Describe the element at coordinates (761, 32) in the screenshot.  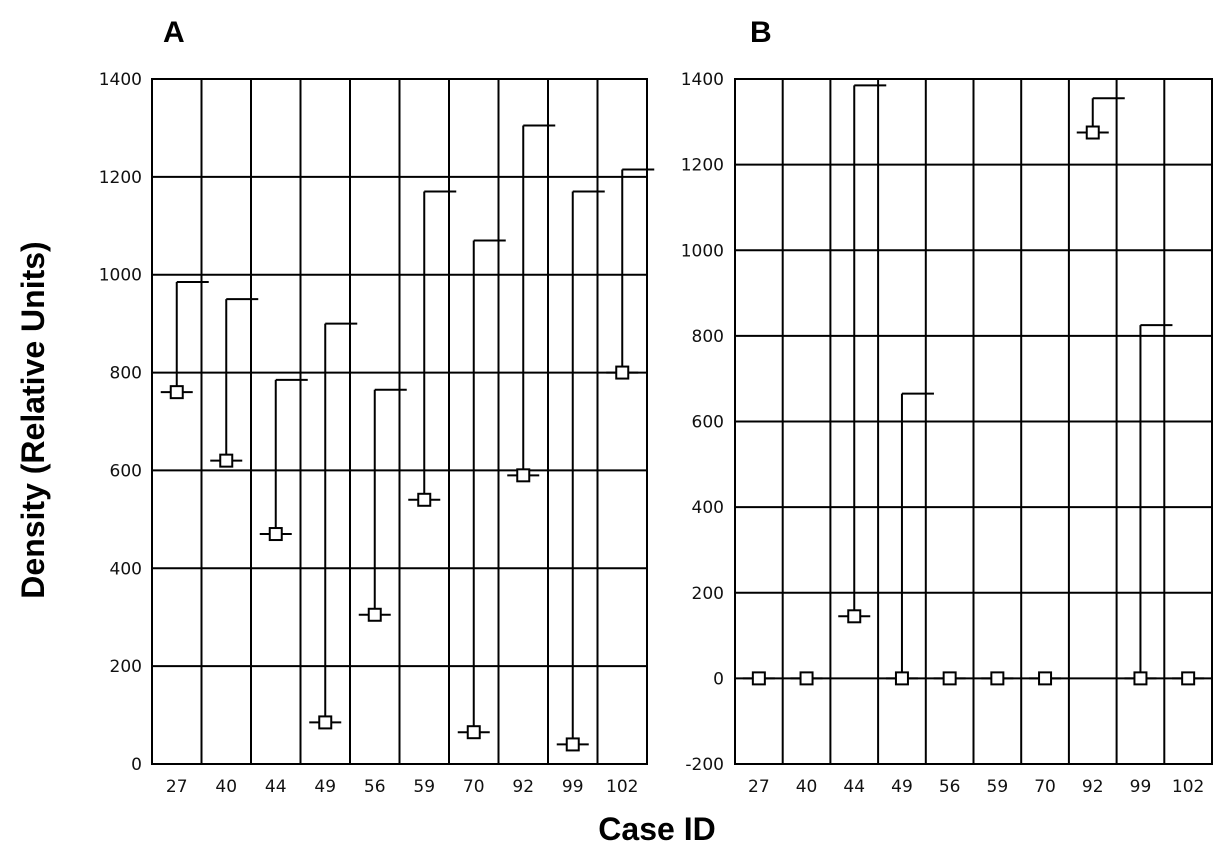
I see `panel-label-b: B` at that location.